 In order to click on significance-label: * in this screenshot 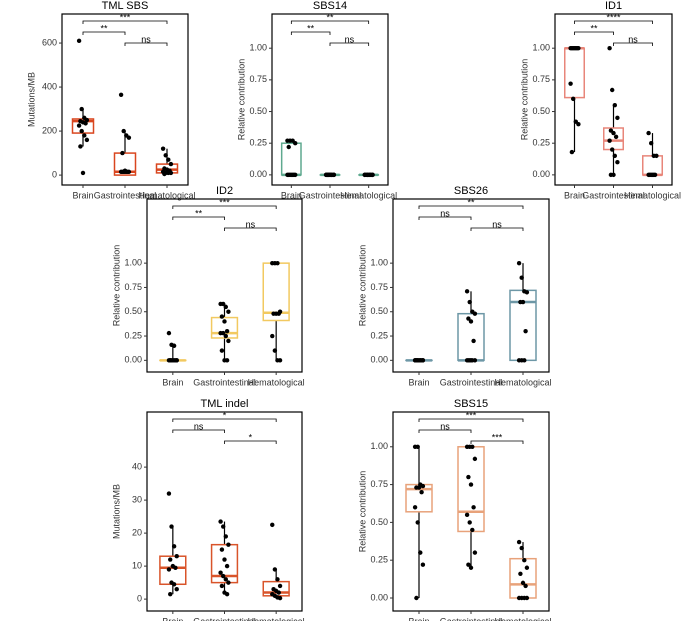, I will do `click(251, 437)`.